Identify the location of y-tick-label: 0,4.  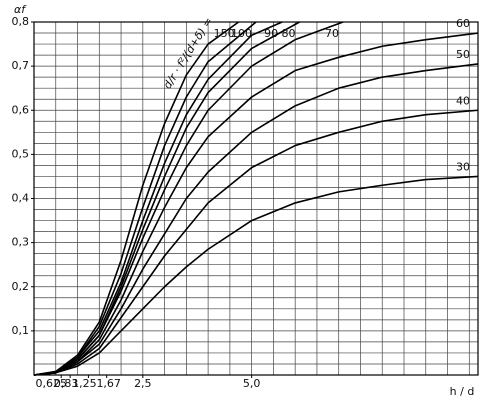
(21, 198).